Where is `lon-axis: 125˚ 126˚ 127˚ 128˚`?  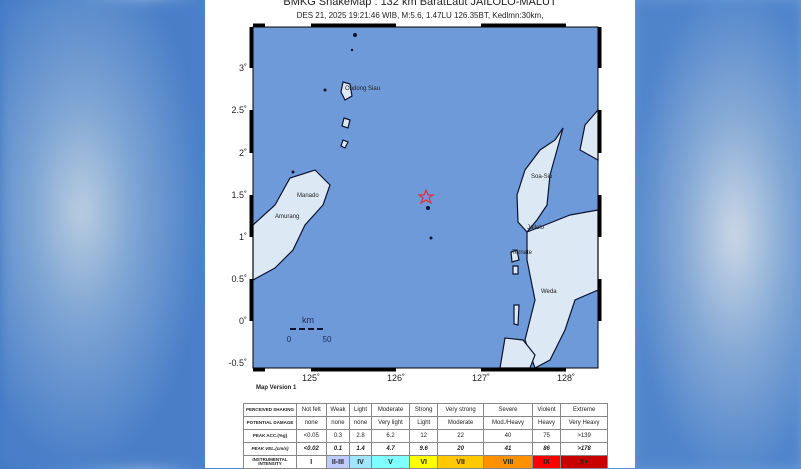
lon-axis: 125˚ 126˚ 127˚ 128˚ is located at coordinates (438, 378).